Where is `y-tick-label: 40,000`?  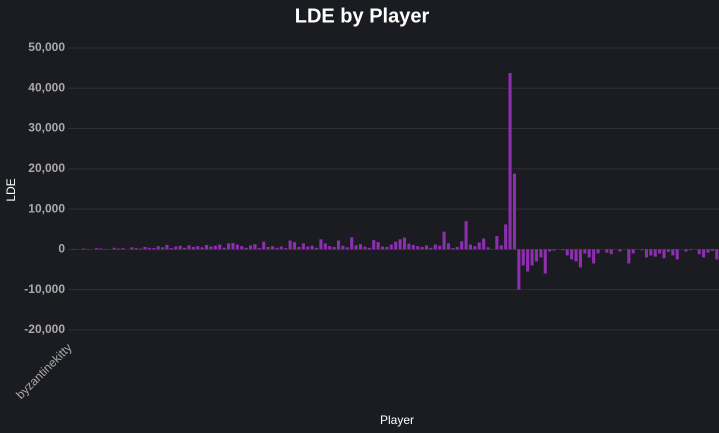
y-tick-label: 40,000 is located at coordinates (46, 87).